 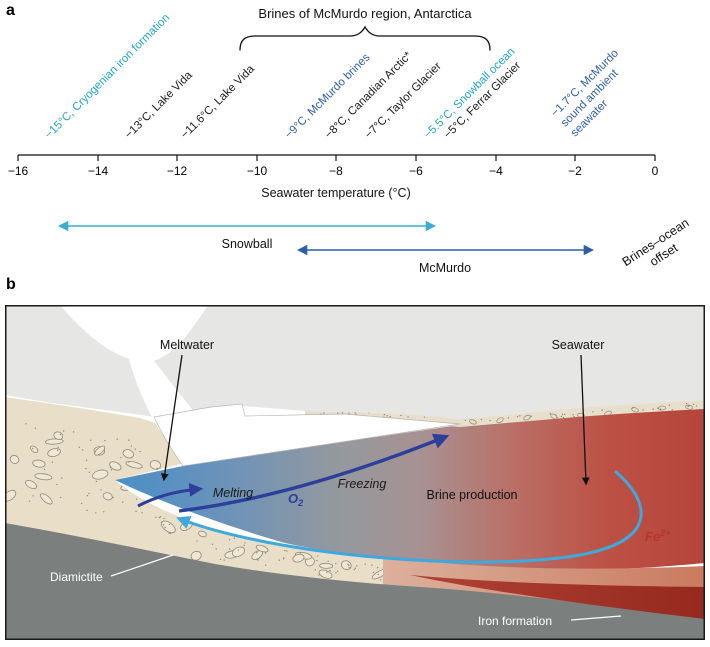 I want to click on snowball-range-label: Snowball, so click(x=247, y=244).